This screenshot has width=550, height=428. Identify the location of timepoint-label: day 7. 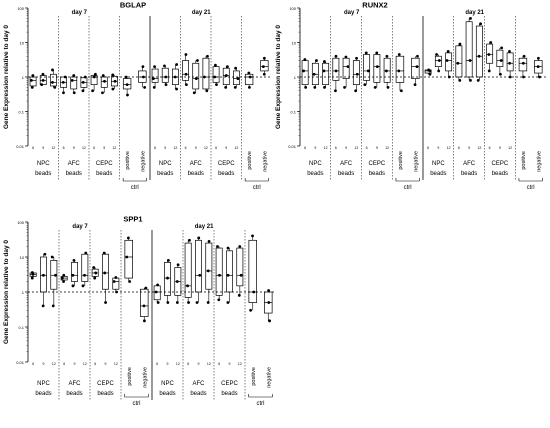
(80, 227).